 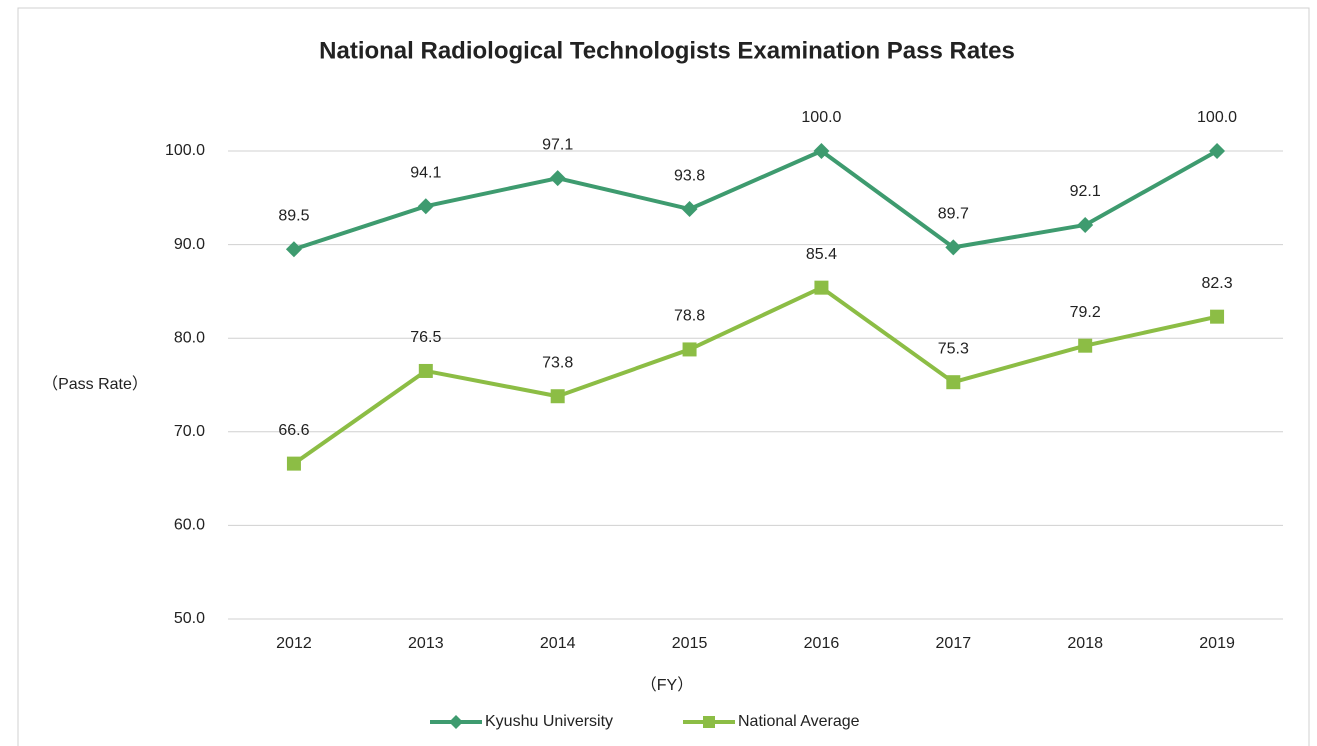 What do you see at coordinates (185, 150) in the screenshot?
I see `y-tick-label: 100.0` at bounding box center [185, 150].